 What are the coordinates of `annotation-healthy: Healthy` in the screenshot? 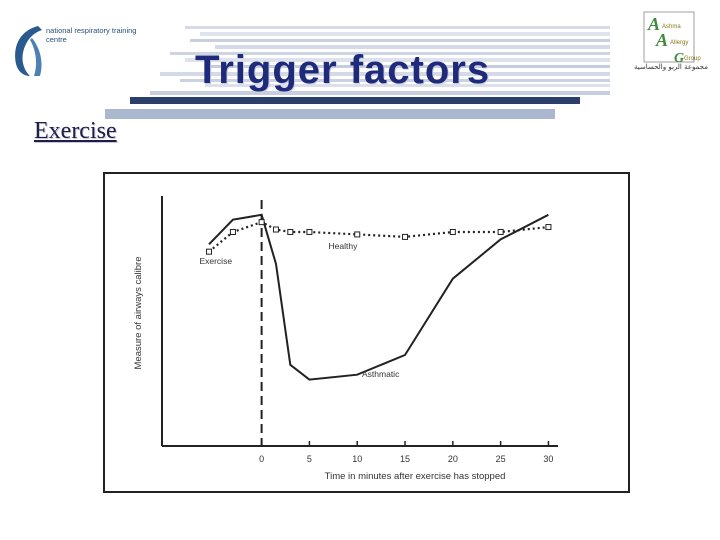 It's located at (344, 246).